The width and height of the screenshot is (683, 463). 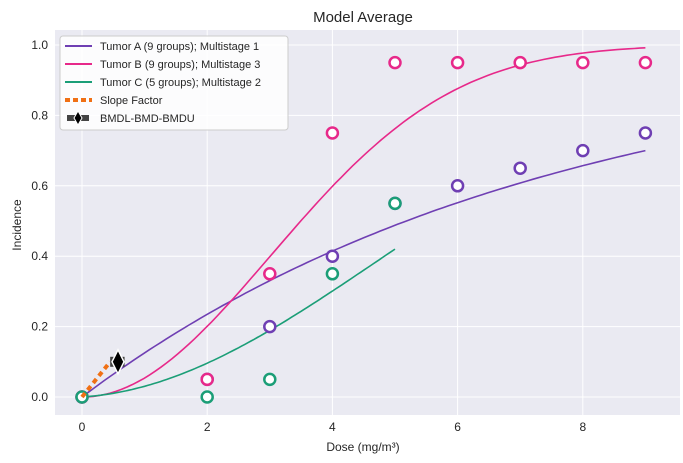 I want to click on slope-factor-line, so click(x=96, y=379).